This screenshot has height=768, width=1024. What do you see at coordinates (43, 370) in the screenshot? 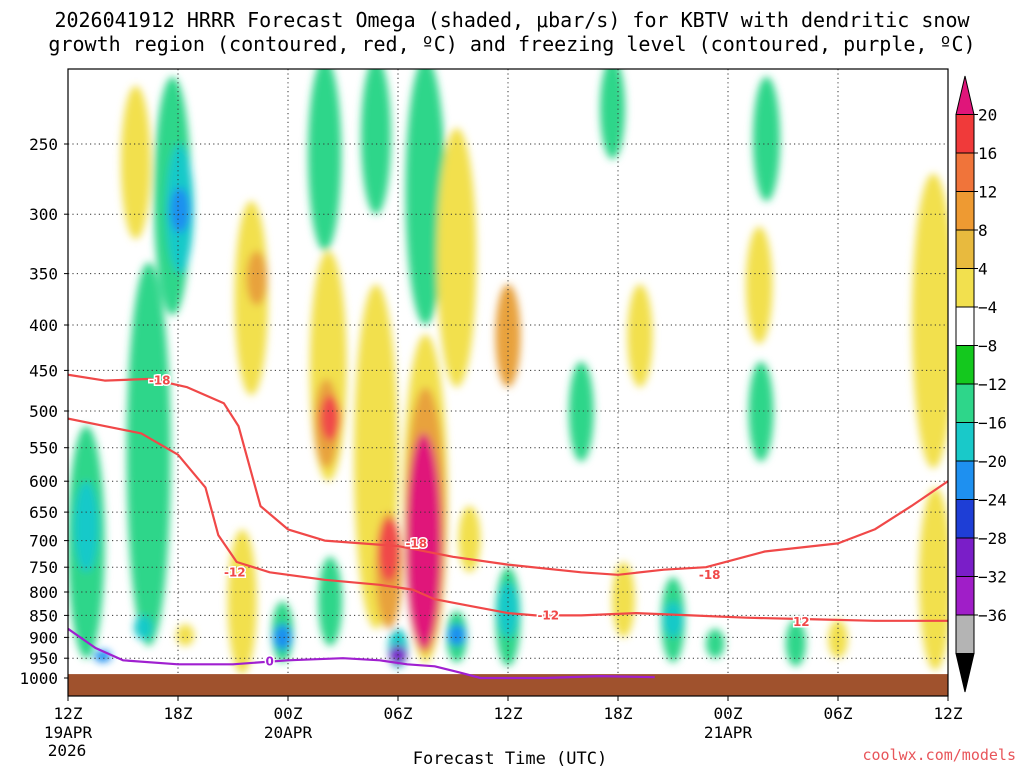
I see `y-tick-label: 450` at bounding box center [43, 370].